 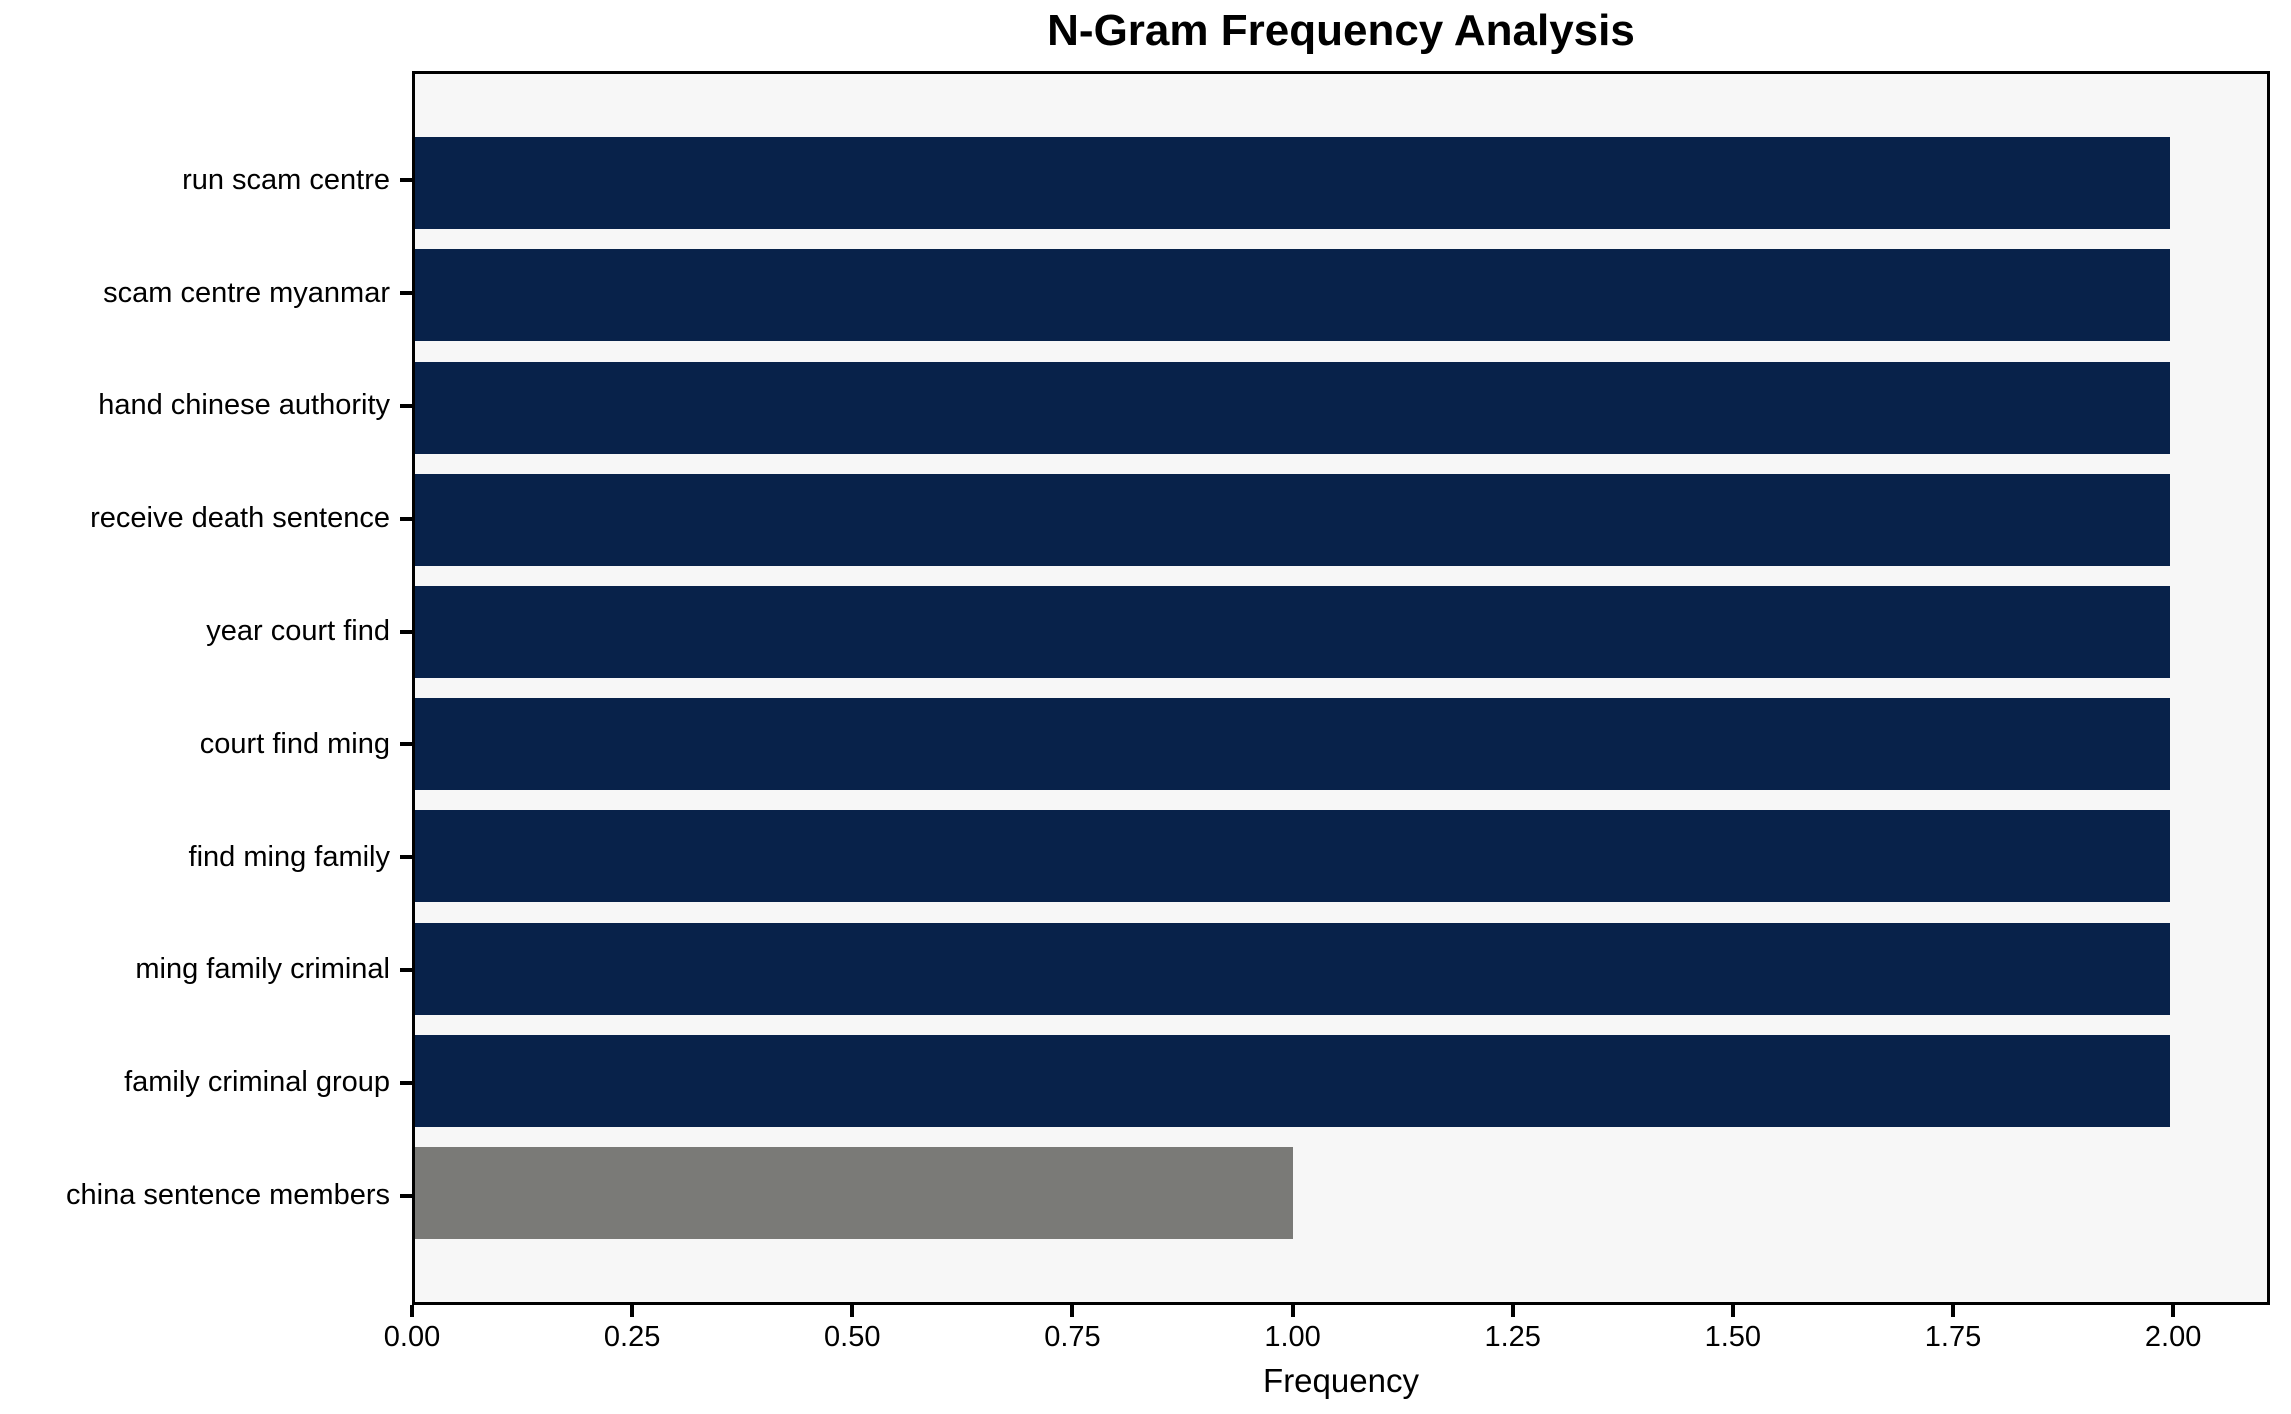 What do you see at coordinates (1341, 30) in the screenshot?
I see `chart-title: N-Gram Frequency Analysis` at bounding box center [1341, 30].